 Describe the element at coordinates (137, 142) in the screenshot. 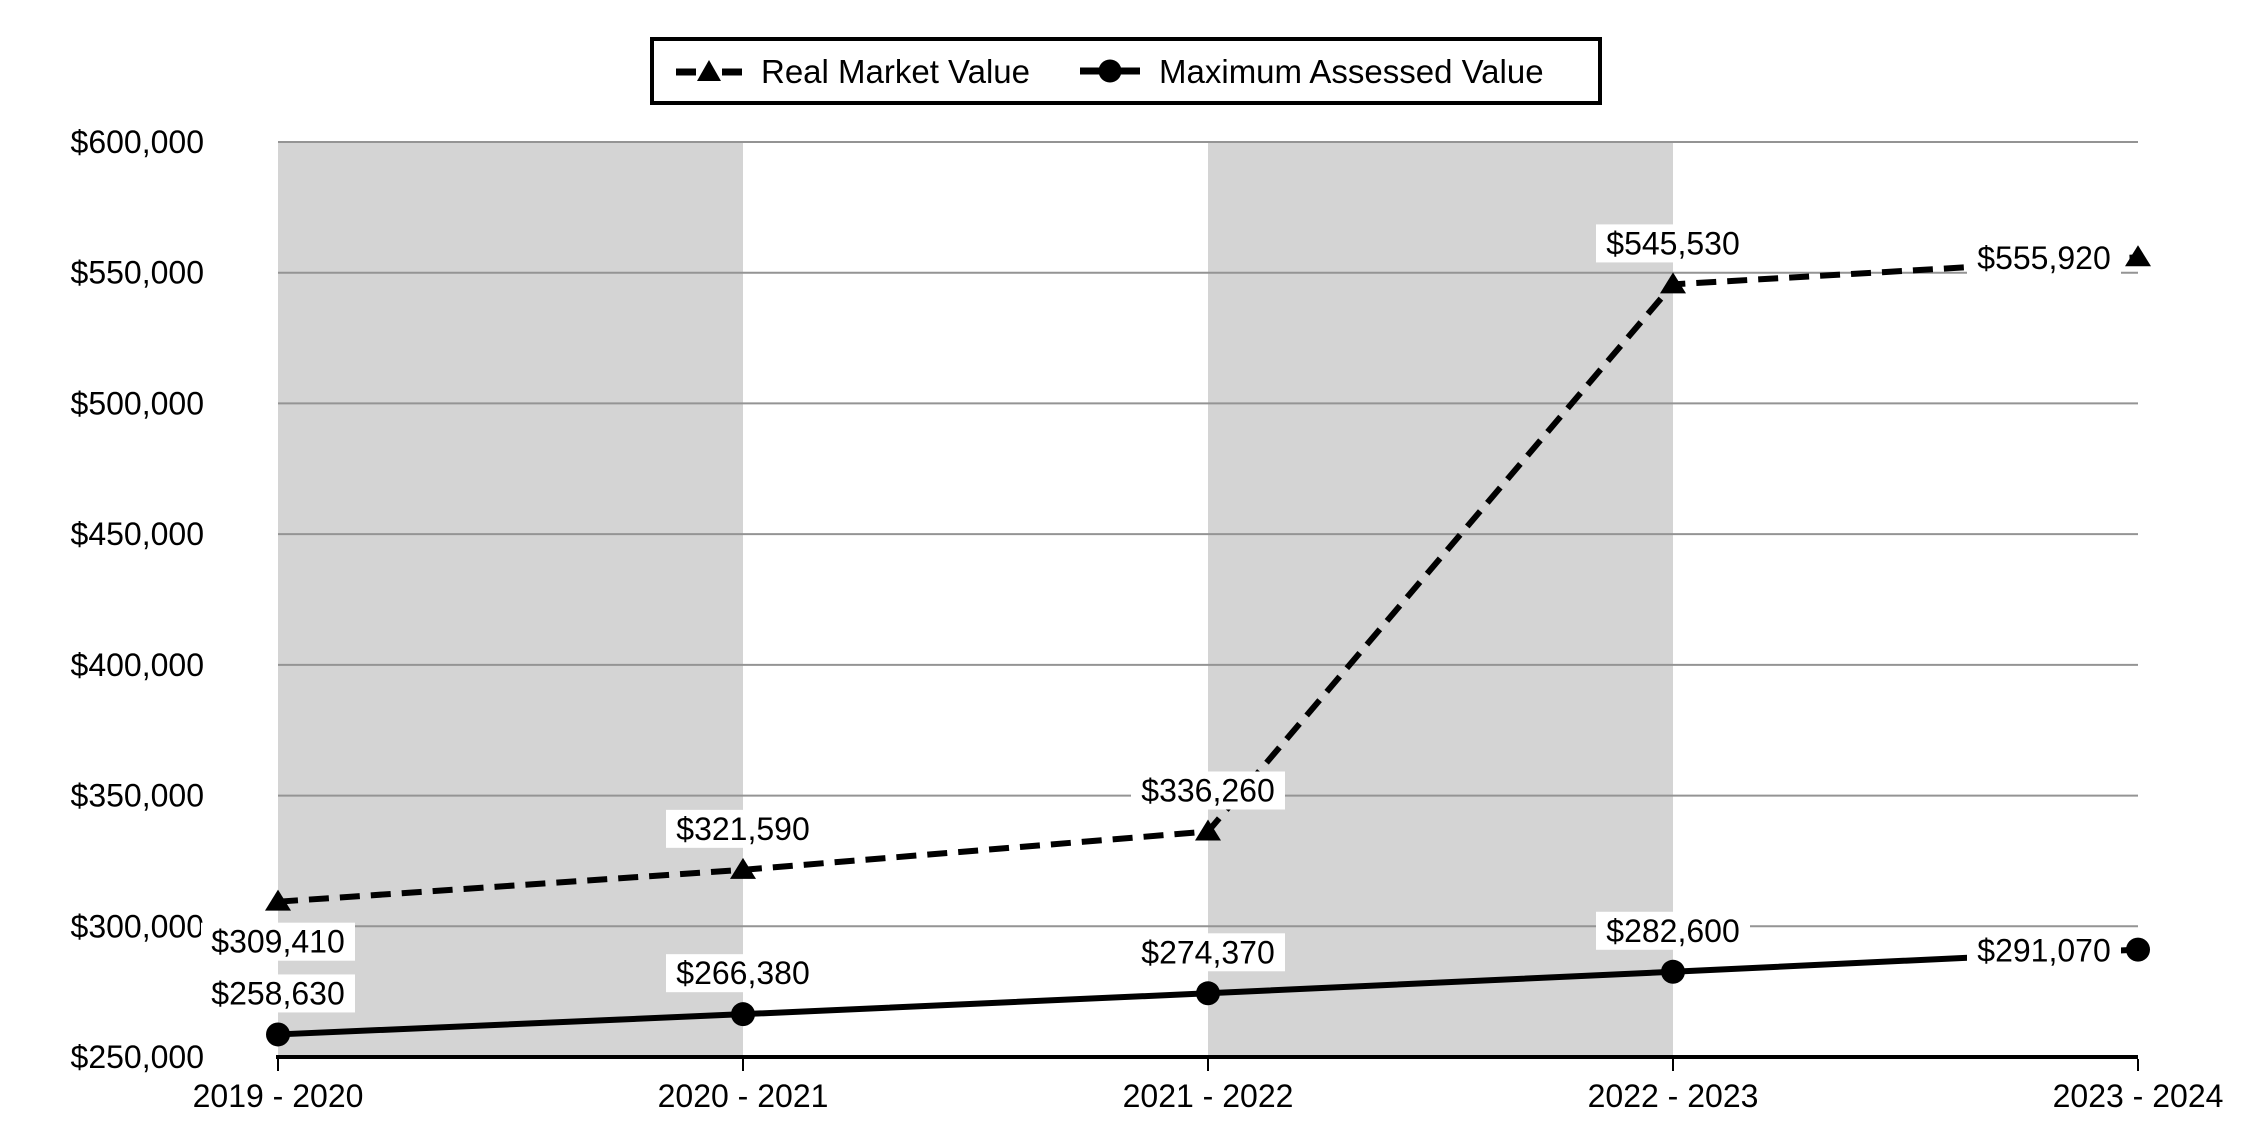

I see `y-tick-label: $600,000` at that location.